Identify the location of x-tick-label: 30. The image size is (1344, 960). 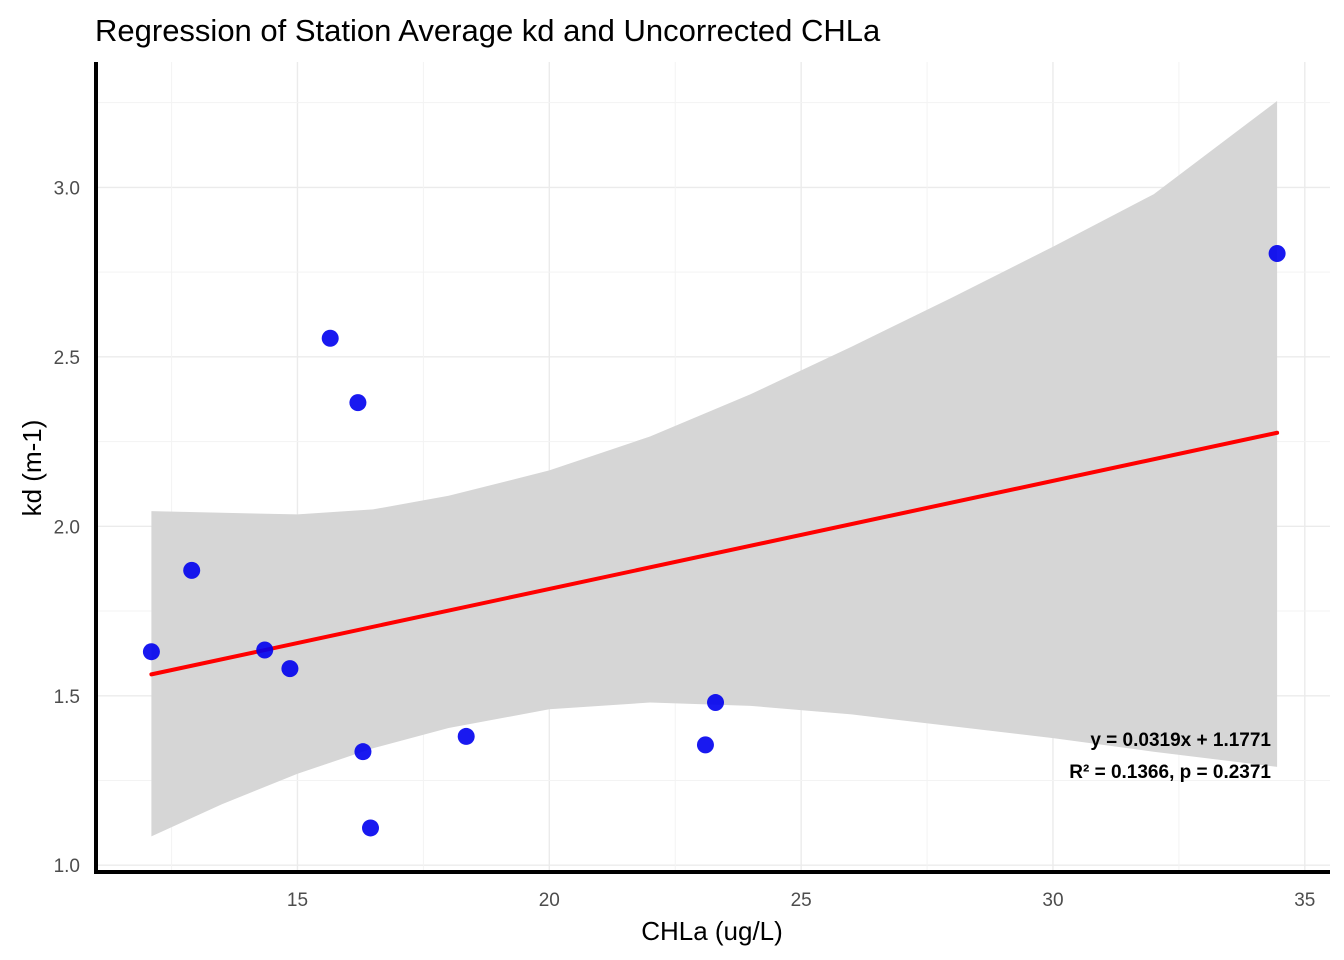
(1052, 900).